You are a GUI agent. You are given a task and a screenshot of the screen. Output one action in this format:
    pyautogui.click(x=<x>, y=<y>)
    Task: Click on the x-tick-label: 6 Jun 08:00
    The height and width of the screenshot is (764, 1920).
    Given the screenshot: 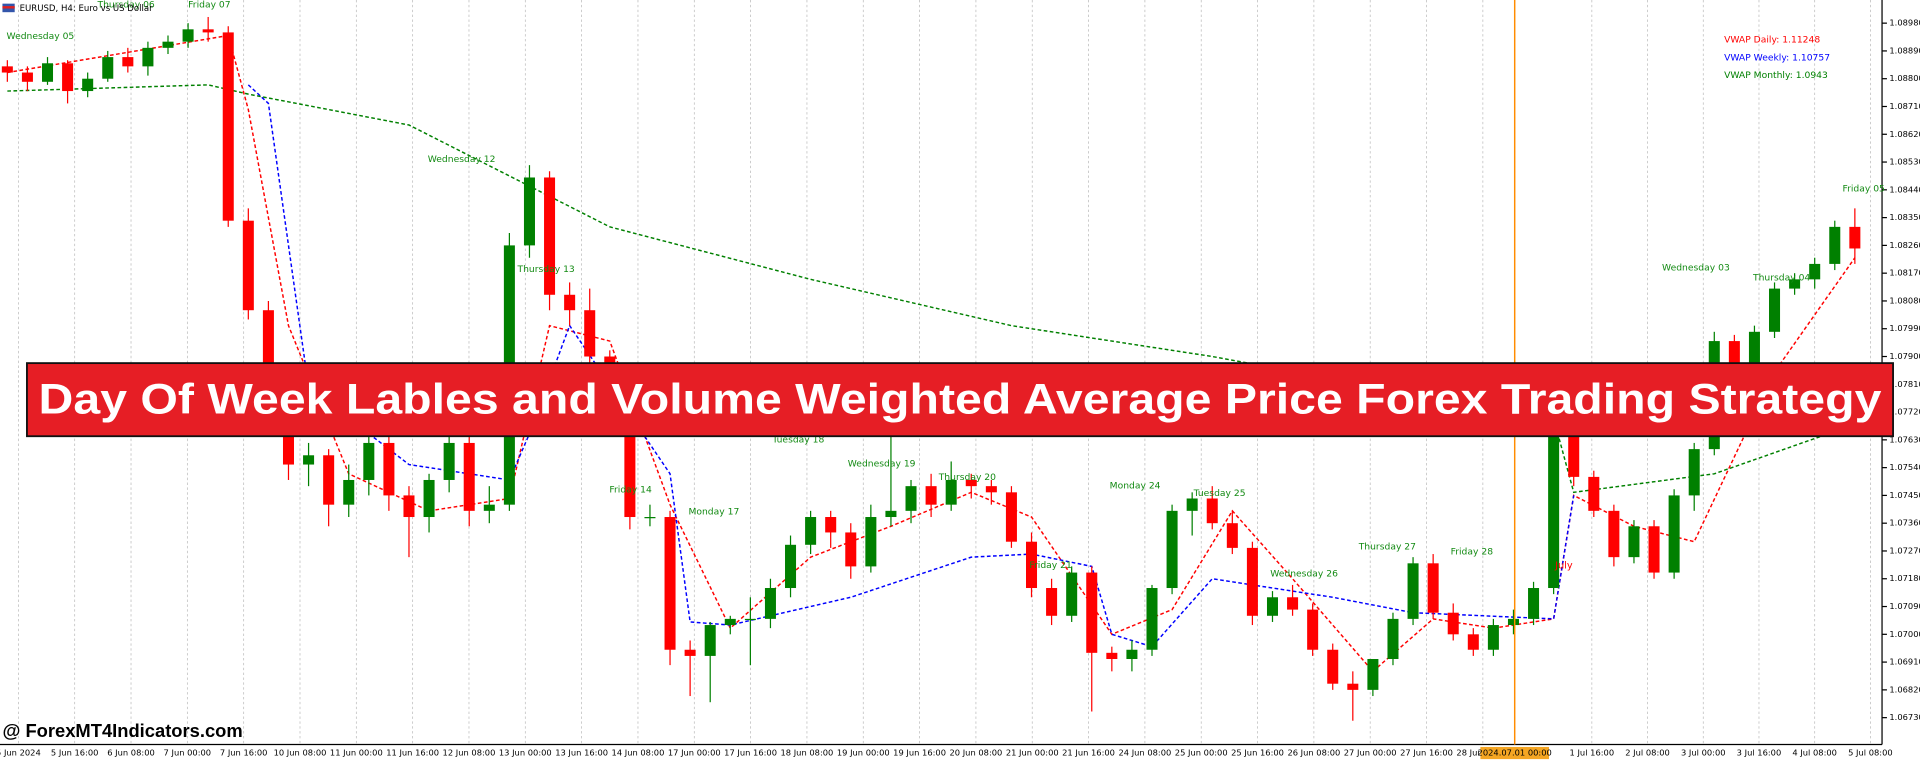 What is the action you would take?
    pyautogui.click(x=131, y=753)
    